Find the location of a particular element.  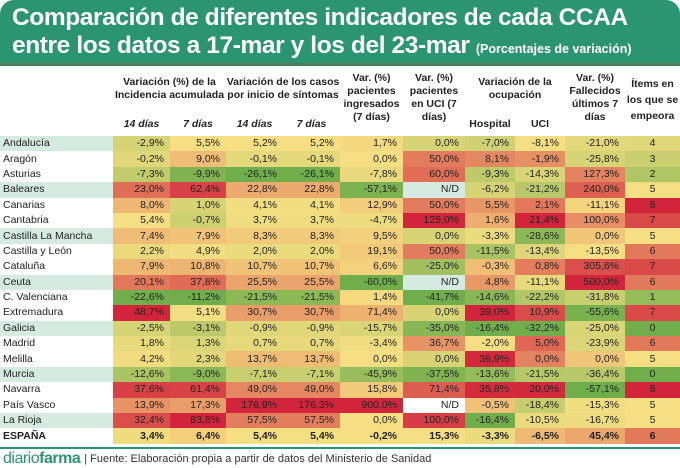

value-cell: -31,8% is located at coordinates (595, 297).